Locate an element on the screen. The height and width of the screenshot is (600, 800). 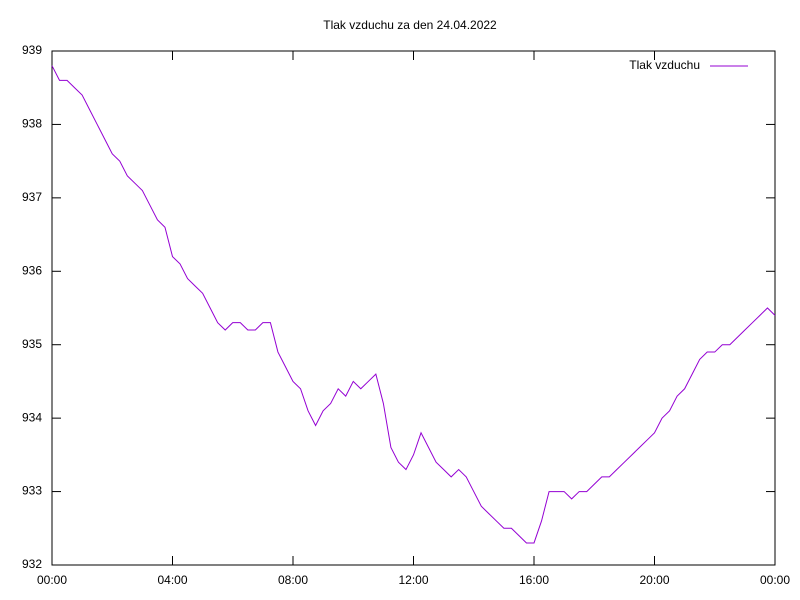
chart-title: Tlak vzduchu za den 24.04.2022 is located at coordinates (410, 25).